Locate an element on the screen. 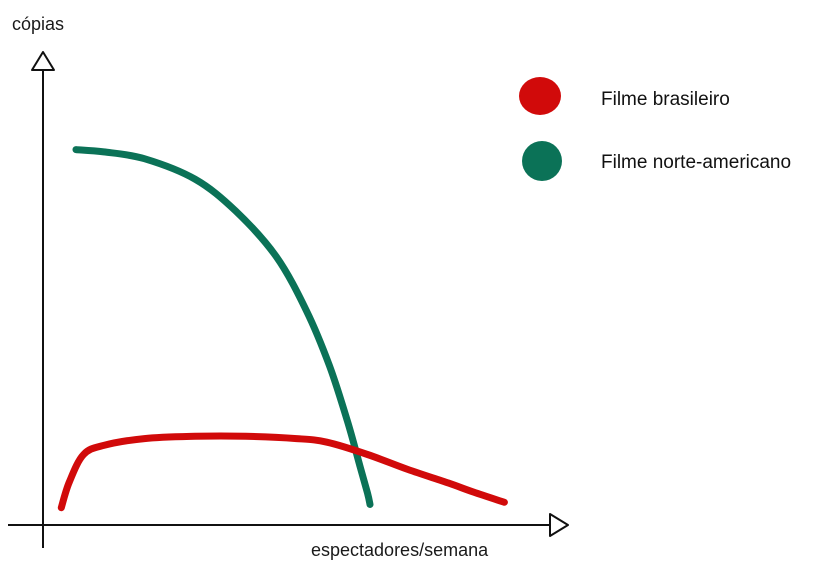 The width and height of the screenshot is (819, 561). legend-label-filme-norte-americano: Filme norte-americano is located at coordinates (696, 162).